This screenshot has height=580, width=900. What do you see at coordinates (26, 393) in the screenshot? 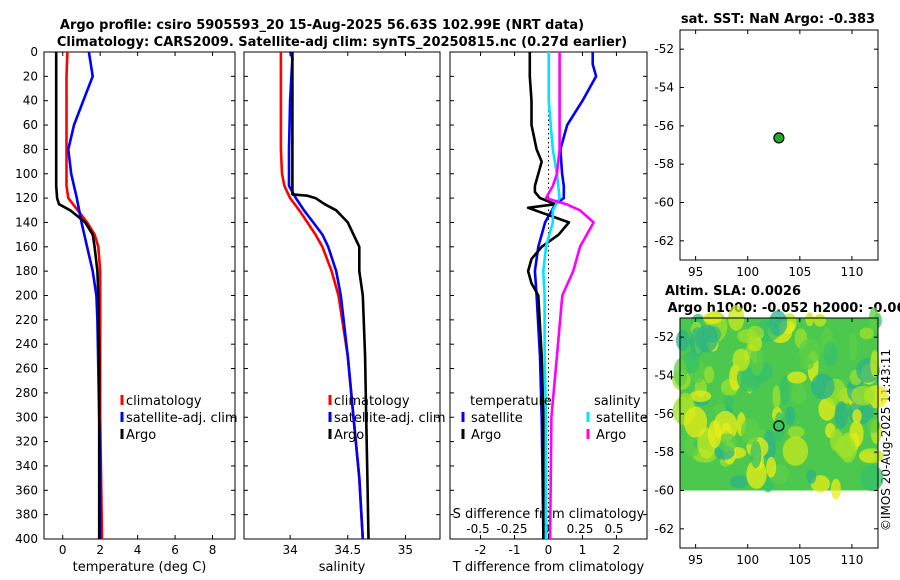
I see `depth-tick-label: 280` at bounding box center [26, 393].